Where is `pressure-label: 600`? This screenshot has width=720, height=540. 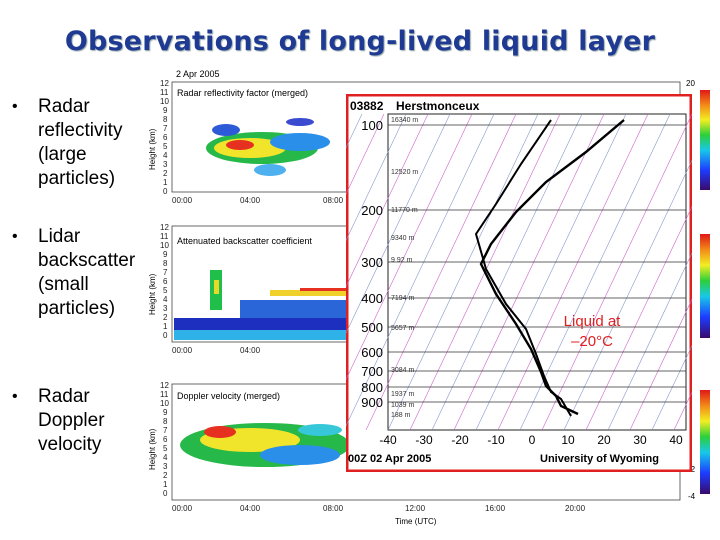 pressure-label: 600 is located at coordinates (372, 352).